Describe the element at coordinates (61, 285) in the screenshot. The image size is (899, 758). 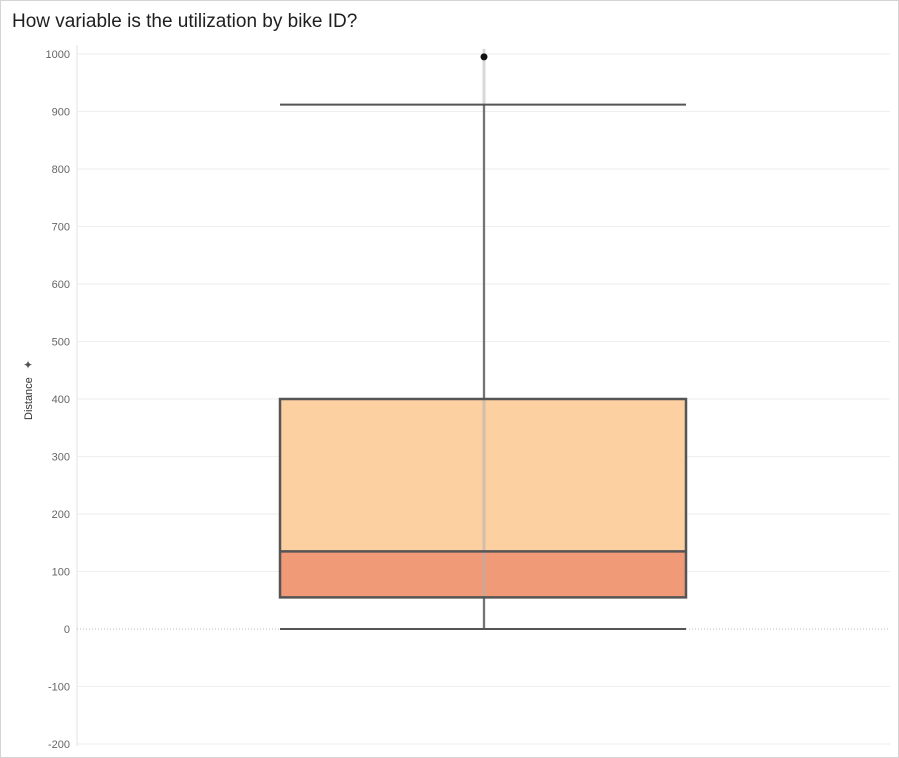
I see `y-tick-label: 600` at that location.